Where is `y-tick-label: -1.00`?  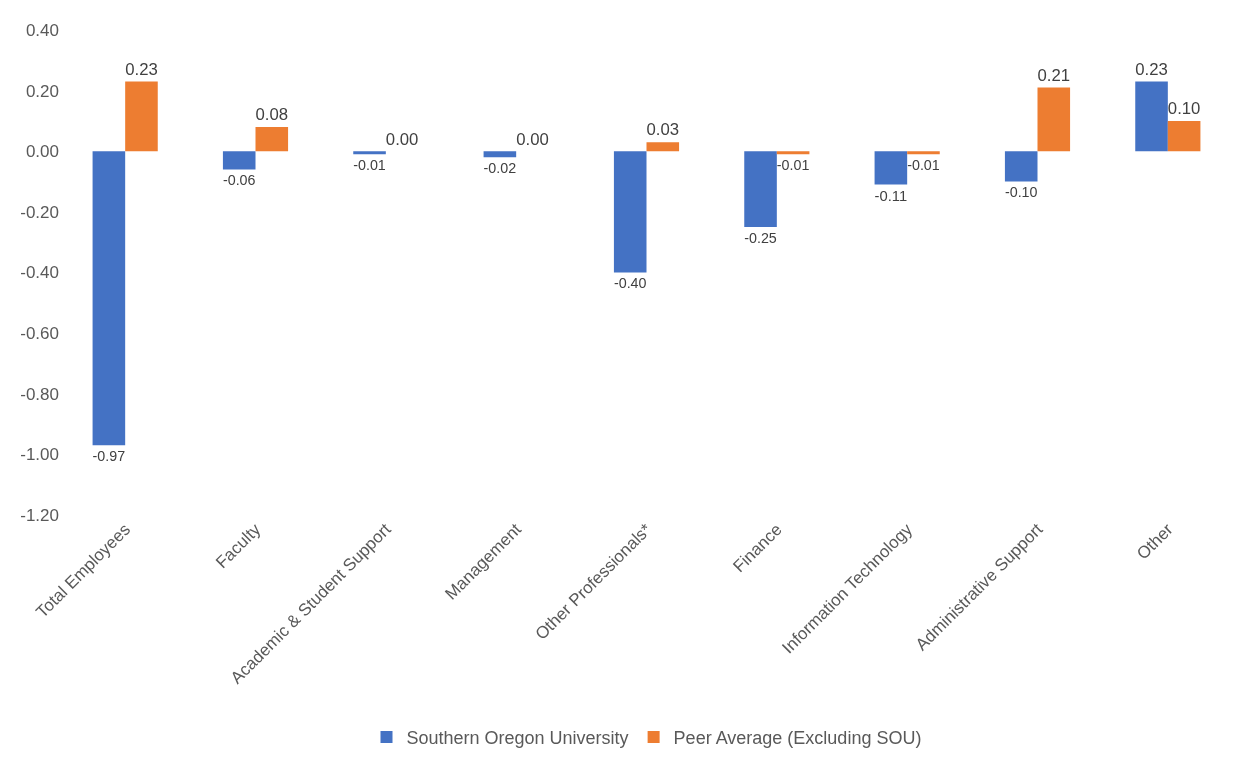 y-tick-label: -1.00 is located at coordinates (39, 455).